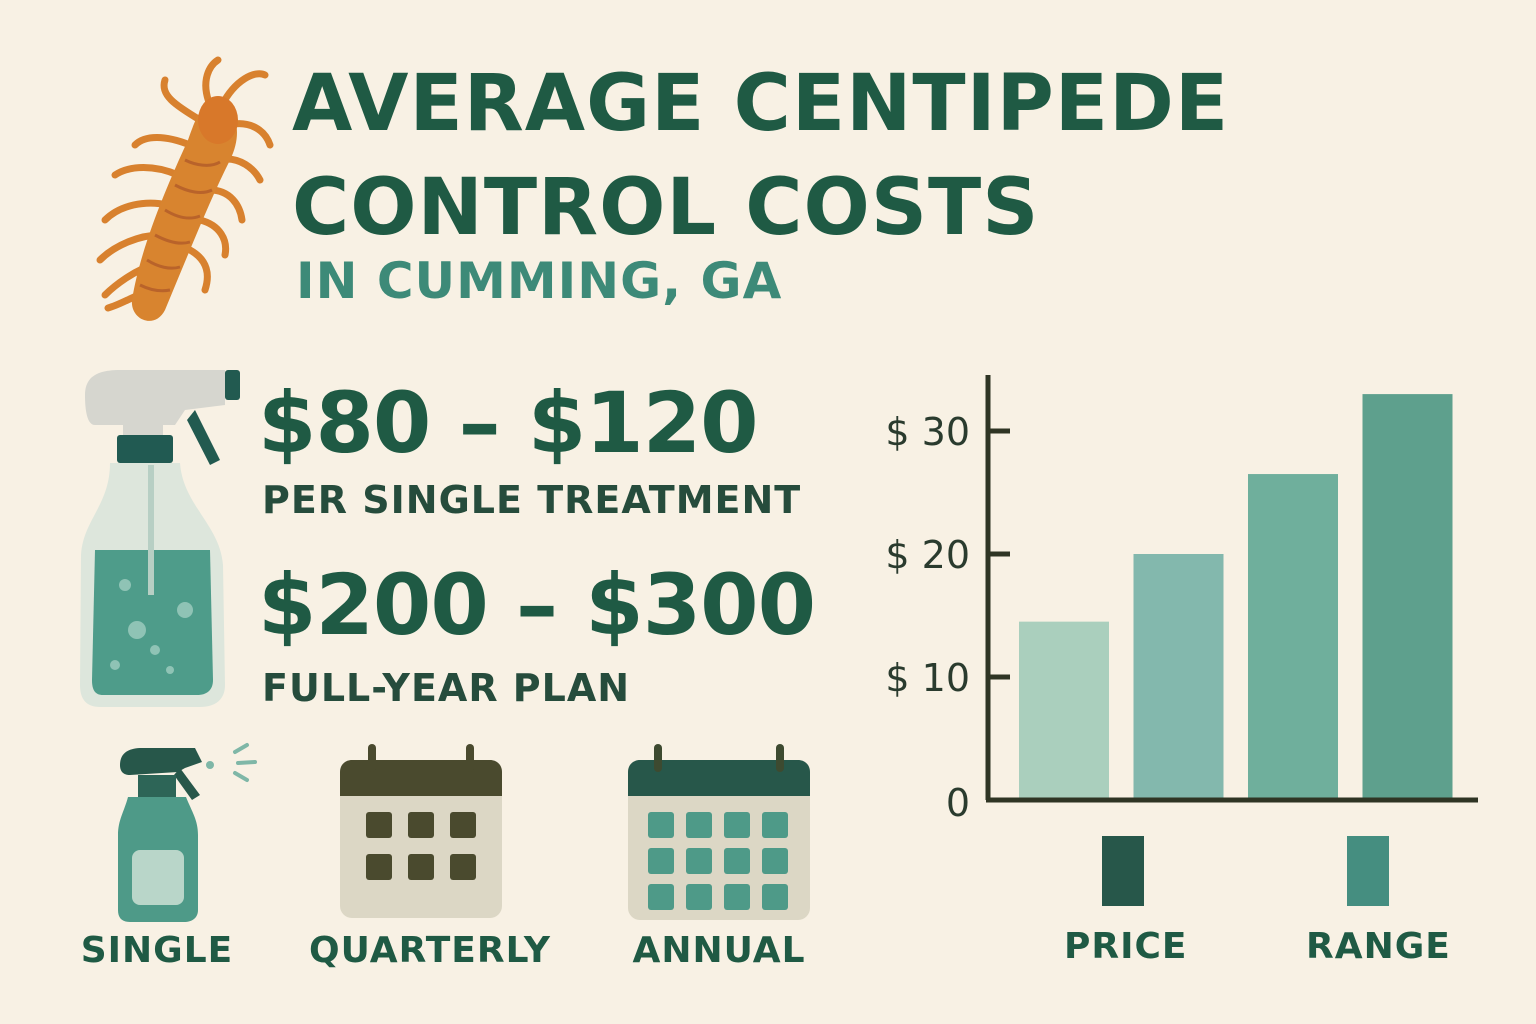 The width and height of the screenshot is (1536, 1024). What do you see at coordinates (430, 950) in the screenshot?
I see `plan-label-quarterly: QUARTERLY` at bounding box center [430, 950].